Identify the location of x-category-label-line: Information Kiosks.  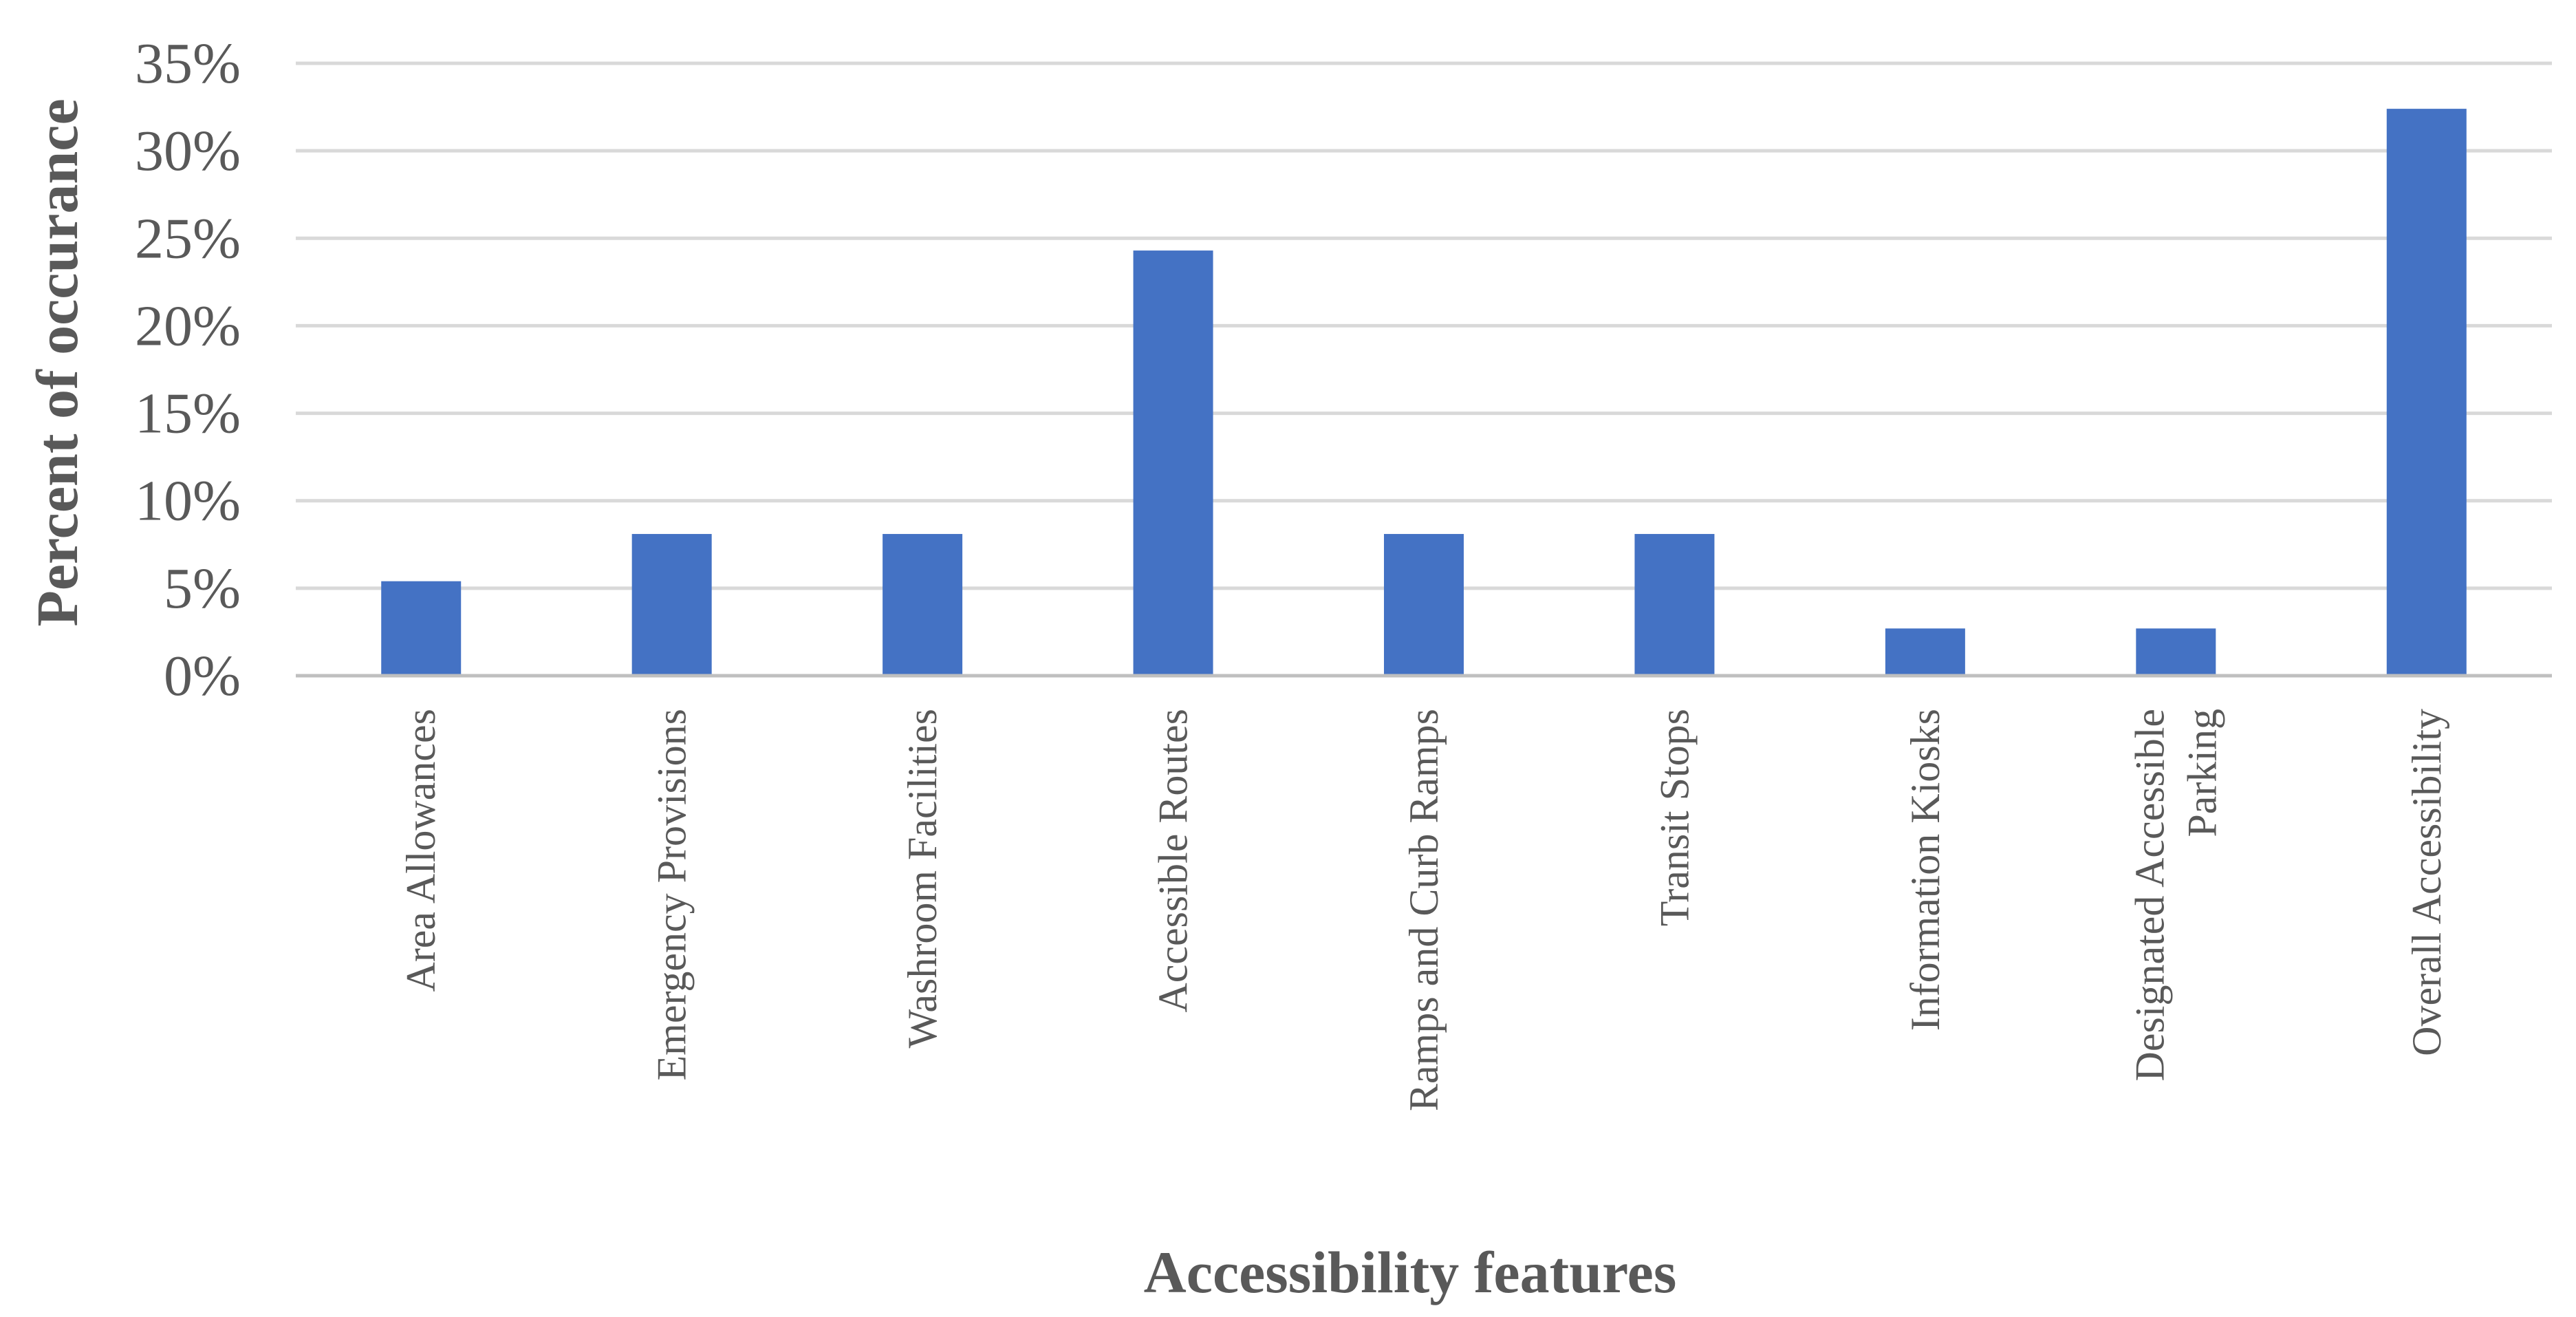
(1926, 870).